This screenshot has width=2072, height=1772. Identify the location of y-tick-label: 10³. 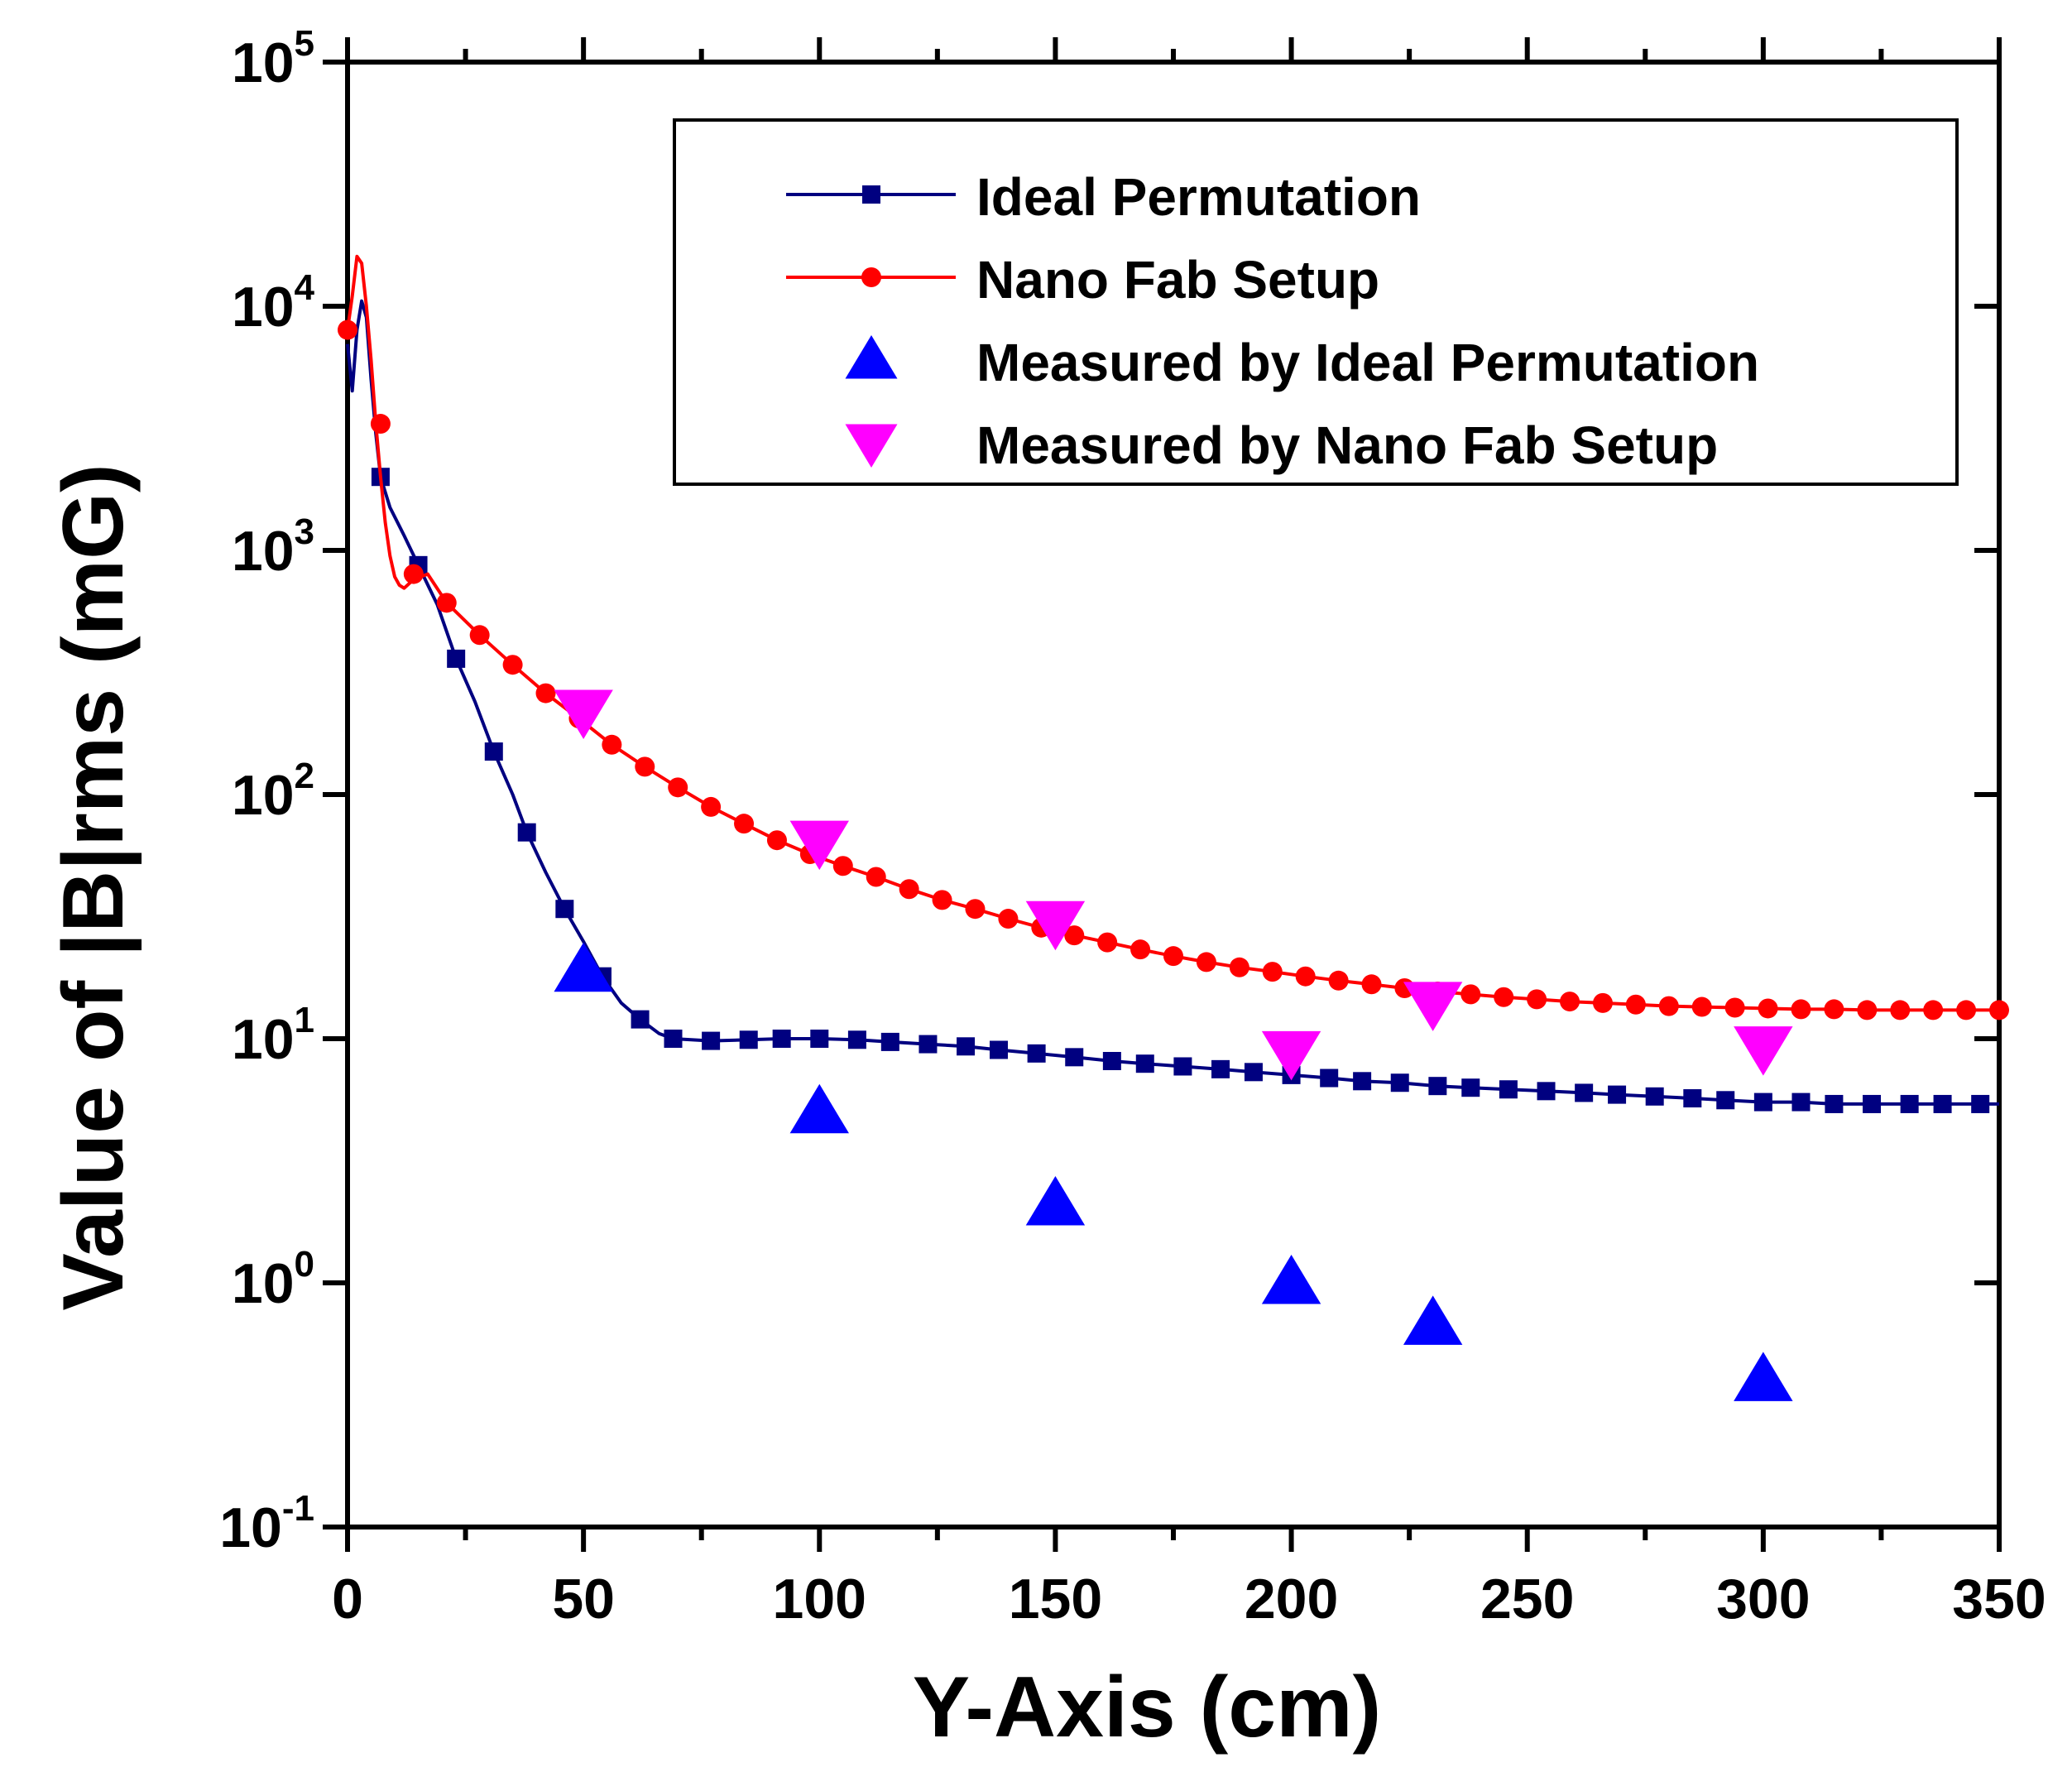
(273, 547).